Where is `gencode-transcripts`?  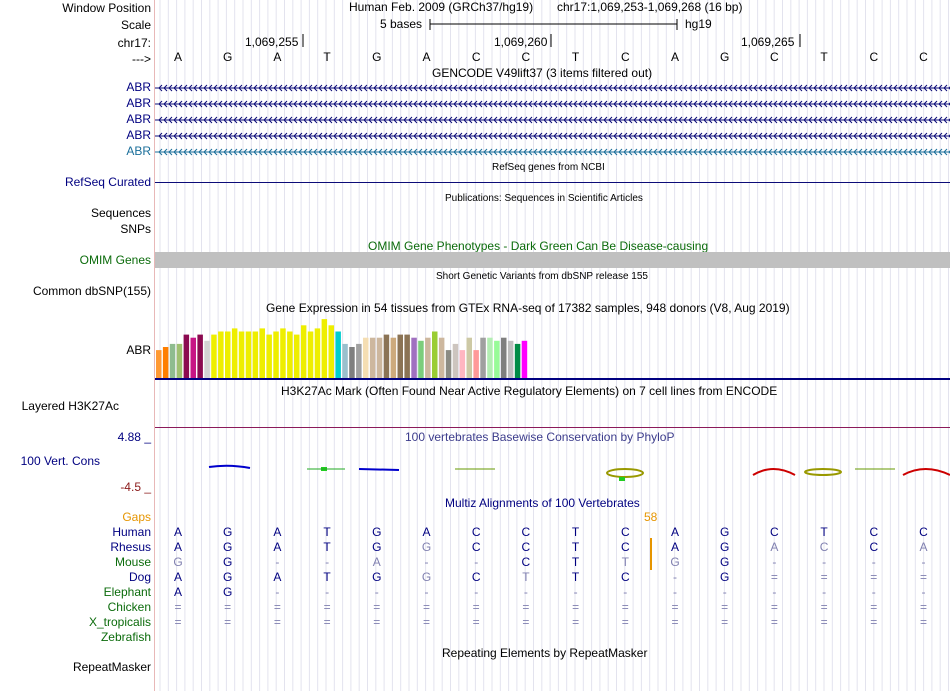 gencode-transcripts is located at coordinates (552, 120).